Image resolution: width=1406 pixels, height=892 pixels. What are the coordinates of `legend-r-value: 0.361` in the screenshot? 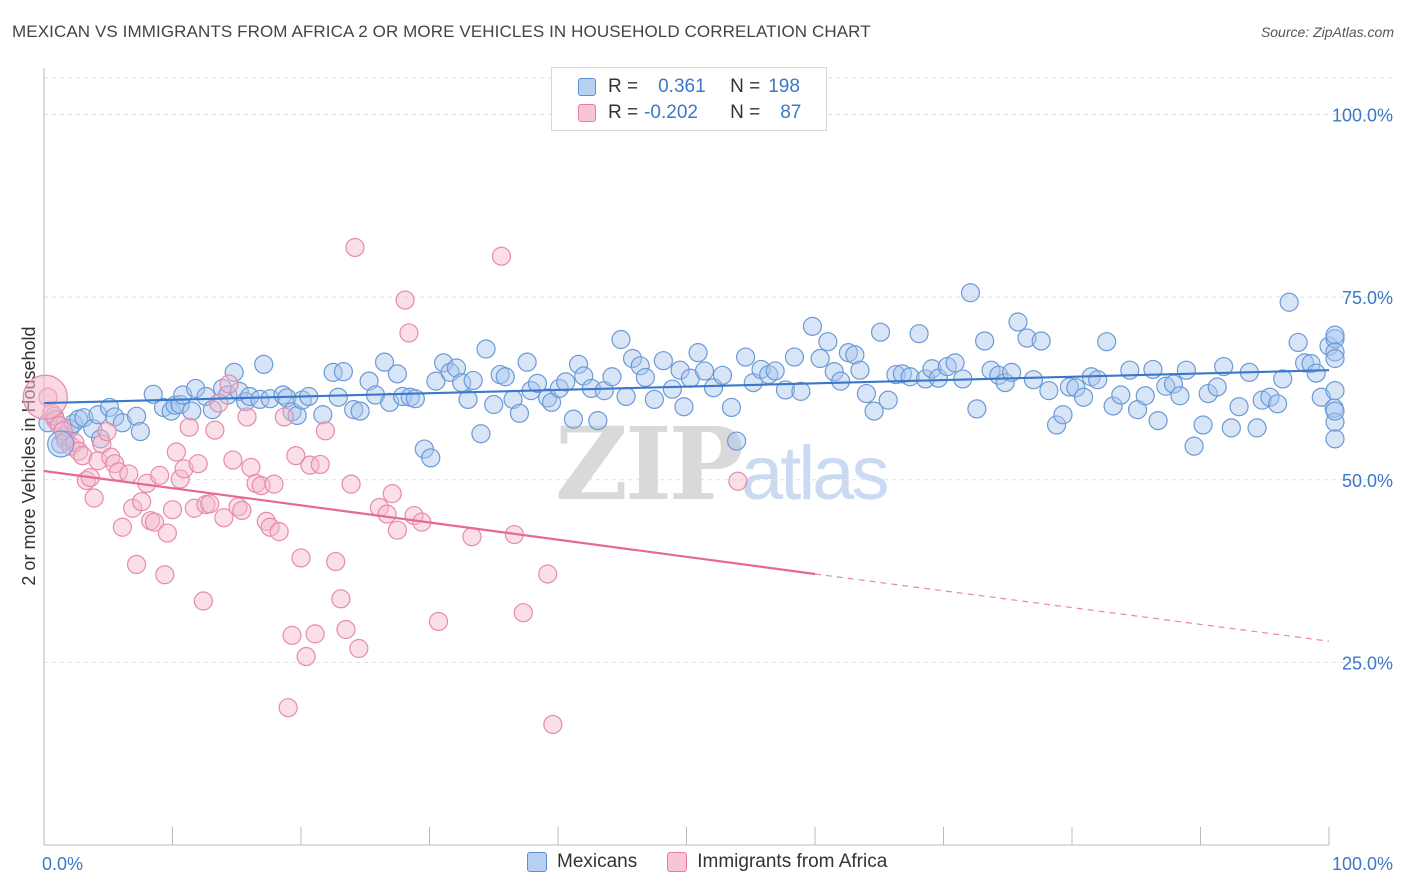 It's located at (682, 86).